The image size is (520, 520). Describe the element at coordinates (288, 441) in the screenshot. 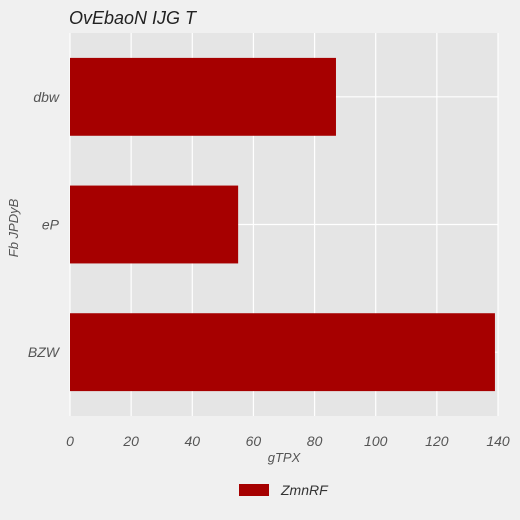

I see `x-tick-labels: 0 20 40 60 80 100 120 140` at that location.